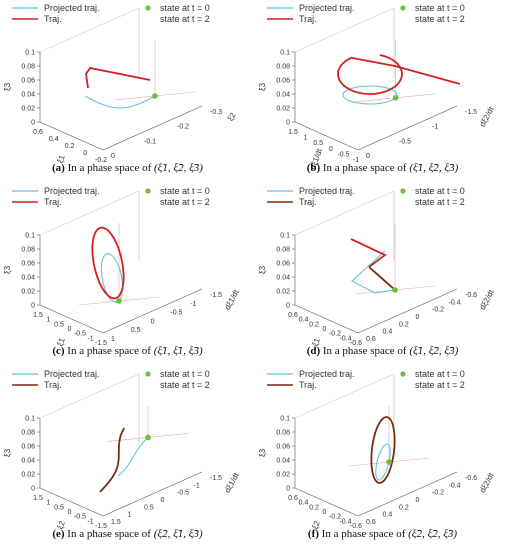 The height and width of the screenshot is (550, 510). Describe the element at coordinates (59, 507) in the screenshot. I see `x-tick-label: 0.5` at that location.